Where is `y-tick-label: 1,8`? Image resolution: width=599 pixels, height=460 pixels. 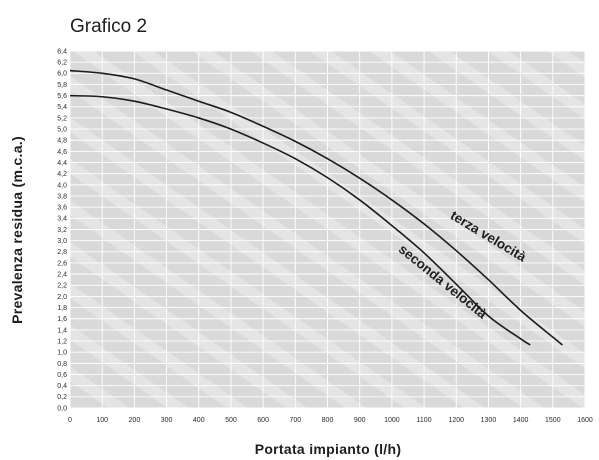
y-tick-label: 1,8 is located at coordinates (62, 308).